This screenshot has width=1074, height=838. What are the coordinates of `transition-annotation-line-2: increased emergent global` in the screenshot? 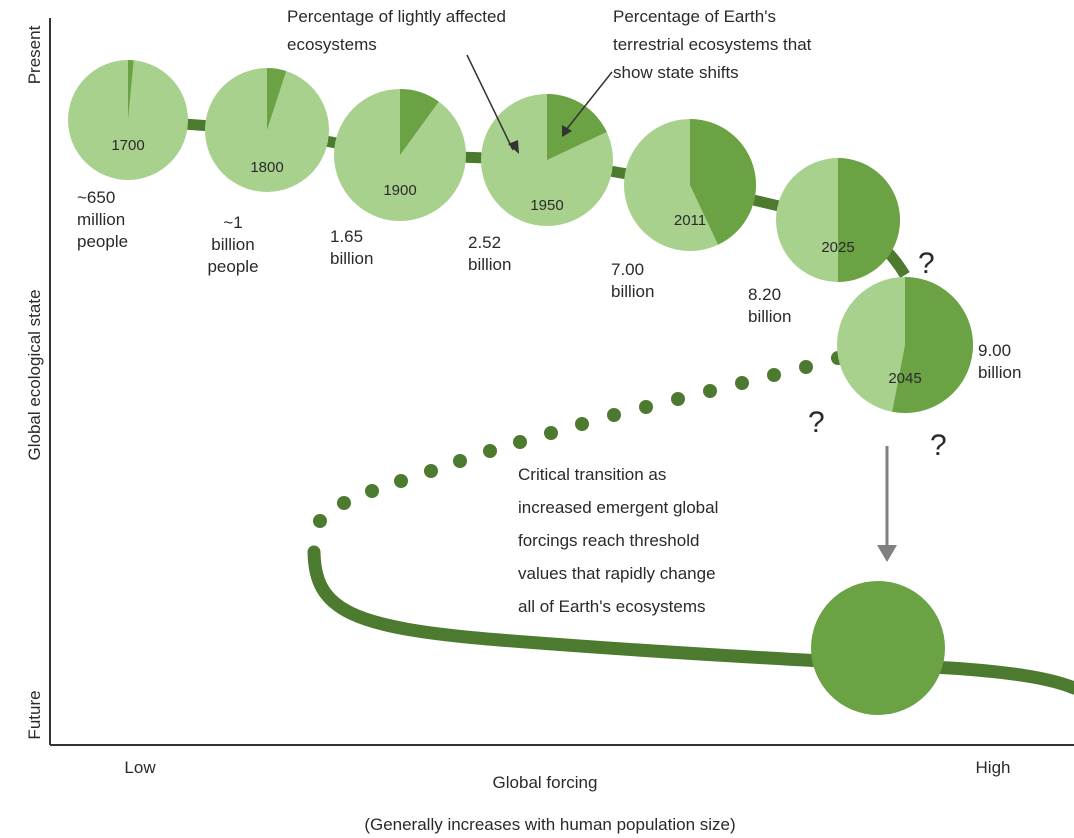 It's located at (618, 507).